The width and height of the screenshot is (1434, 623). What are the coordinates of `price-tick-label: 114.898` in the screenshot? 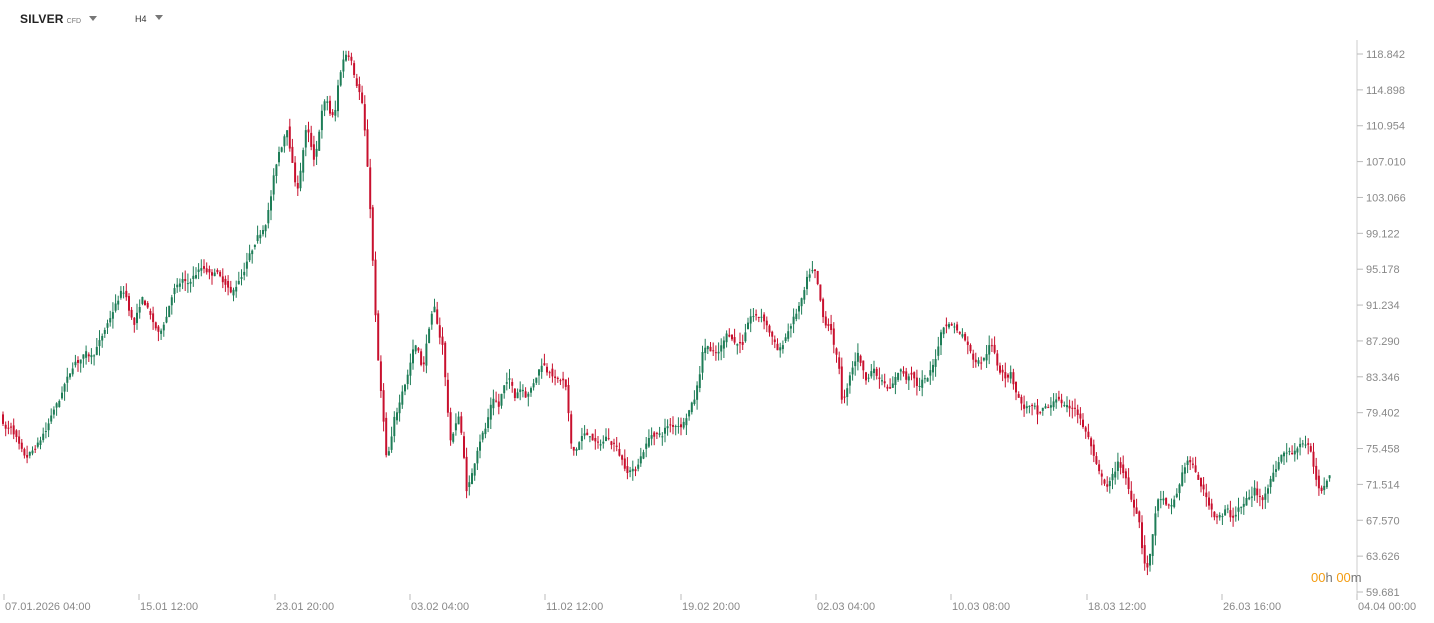 It's located at (1385, 91).